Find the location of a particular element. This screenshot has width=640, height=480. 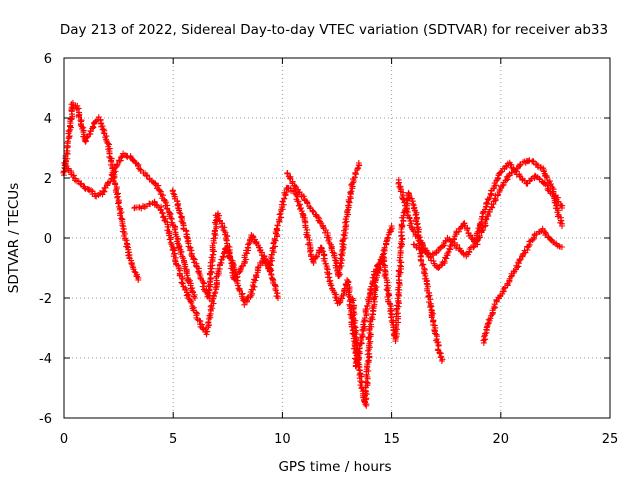

y-tick-label: 0 is located at coordinates (48, 239).